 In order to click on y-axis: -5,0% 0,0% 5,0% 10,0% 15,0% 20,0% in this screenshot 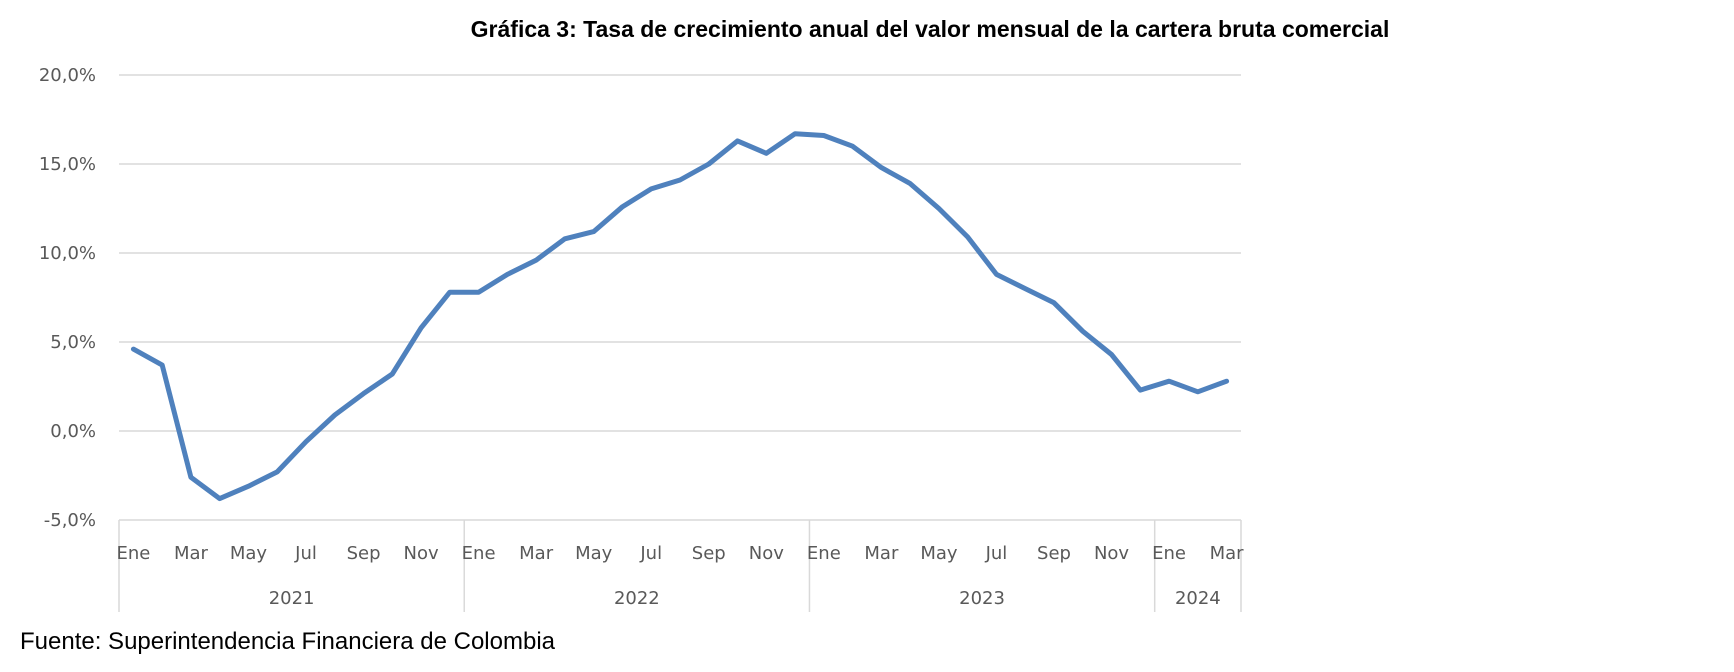, I will do `click(67, 298)`.